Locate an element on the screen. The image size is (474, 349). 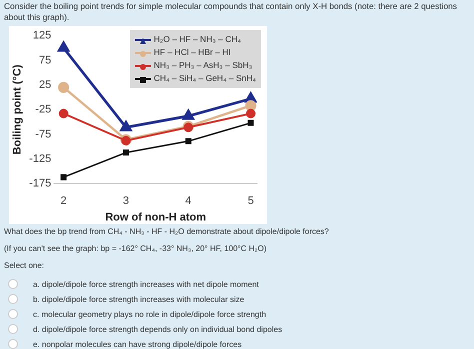
legend-label: HF – HCl – HBr – HI is located at coordinates (192, 52).